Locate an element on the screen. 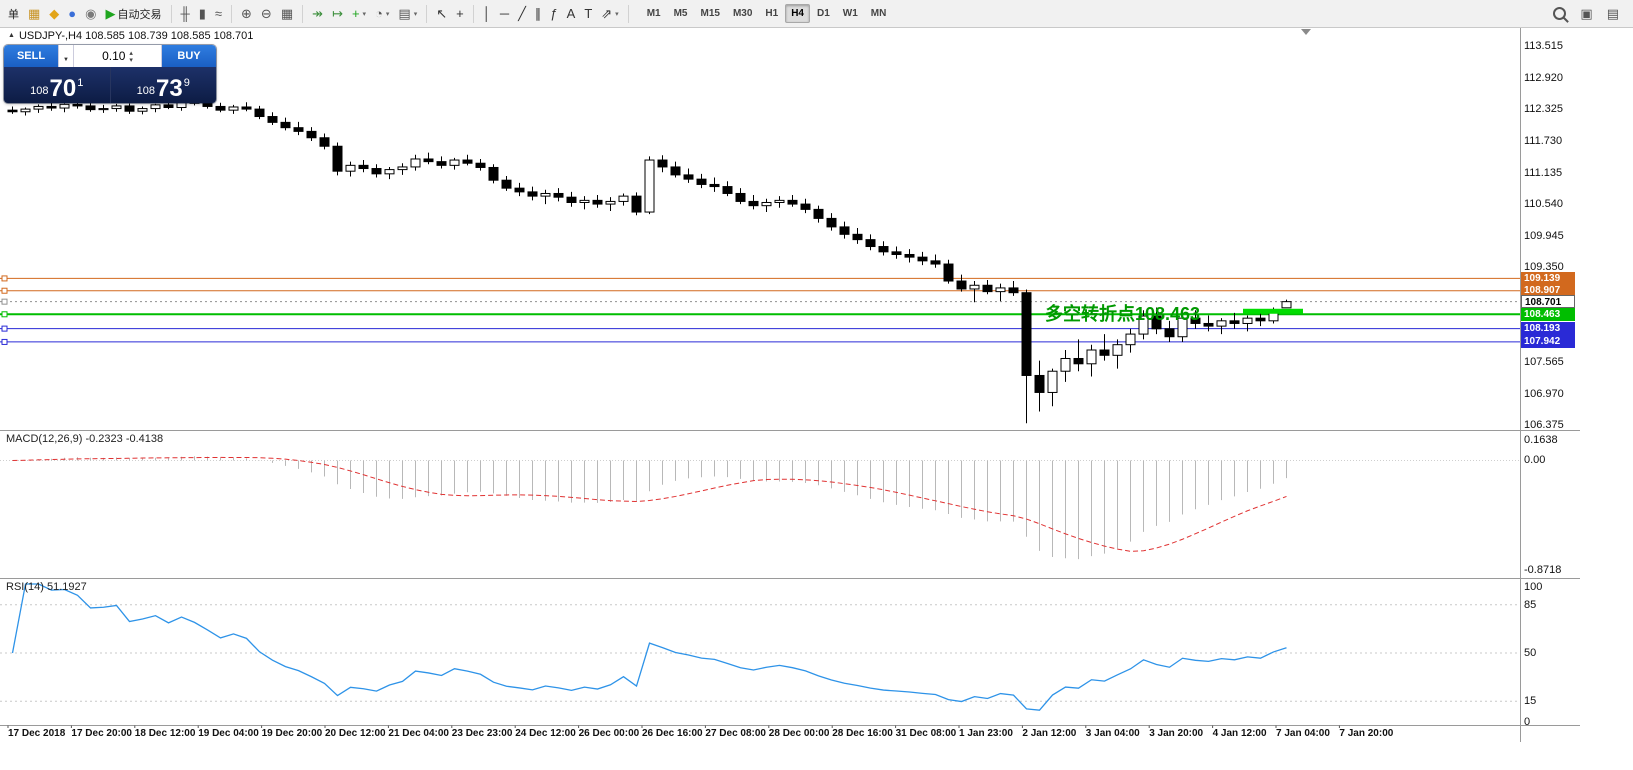  data-window-button: ◉ is located at coordinates (90, 14).